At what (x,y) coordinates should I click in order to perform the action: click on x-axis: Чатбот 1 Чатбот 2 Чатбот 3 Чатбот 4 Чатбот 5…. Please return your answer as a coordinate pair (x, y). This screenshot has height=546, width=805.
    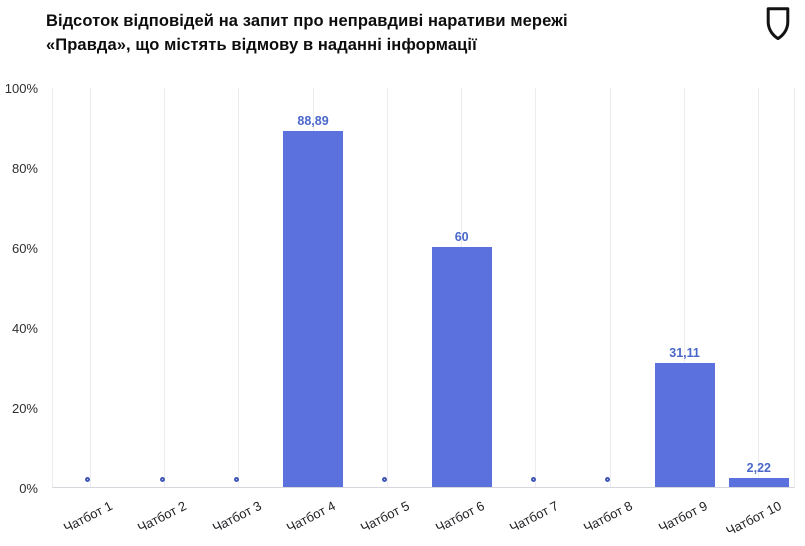
    Looking at the image, I should click on (423, 519).